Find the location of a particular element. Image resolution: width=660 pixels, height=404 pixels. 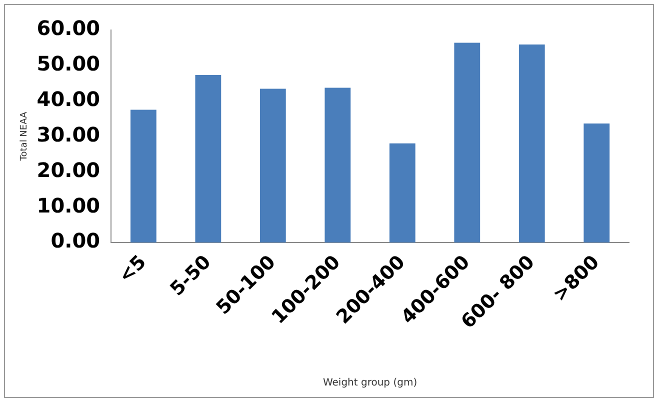

x-axis-title: Weight group (gm) is located at coordinates (370, 383).